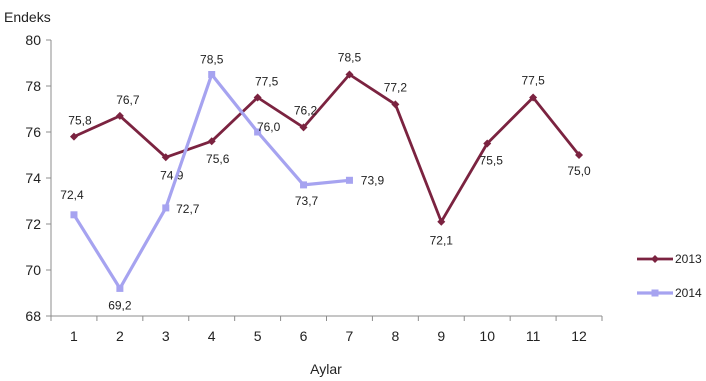 The width and height of the screenshot is (706, 381). What do you see at coordinates (27, 17) in the screenshot?
I see `y-axis-title: Endeks` at bounding box center [27, 17].